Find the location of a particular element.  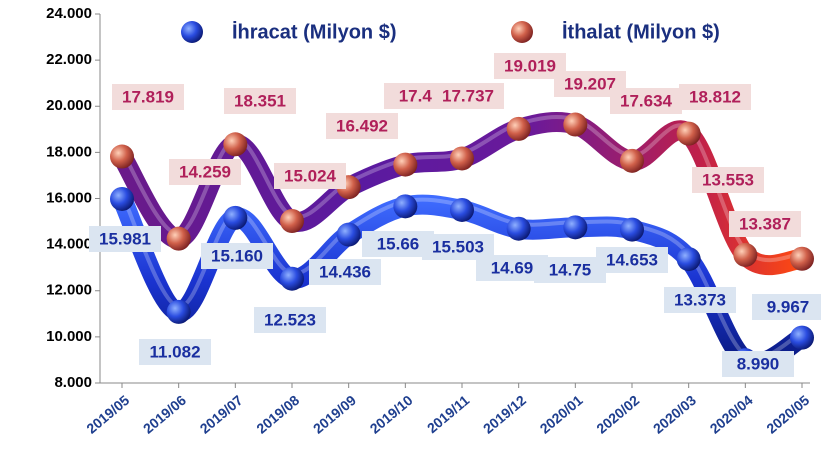

y-tick-label: 8.000 is located at coordinates (73, 382).